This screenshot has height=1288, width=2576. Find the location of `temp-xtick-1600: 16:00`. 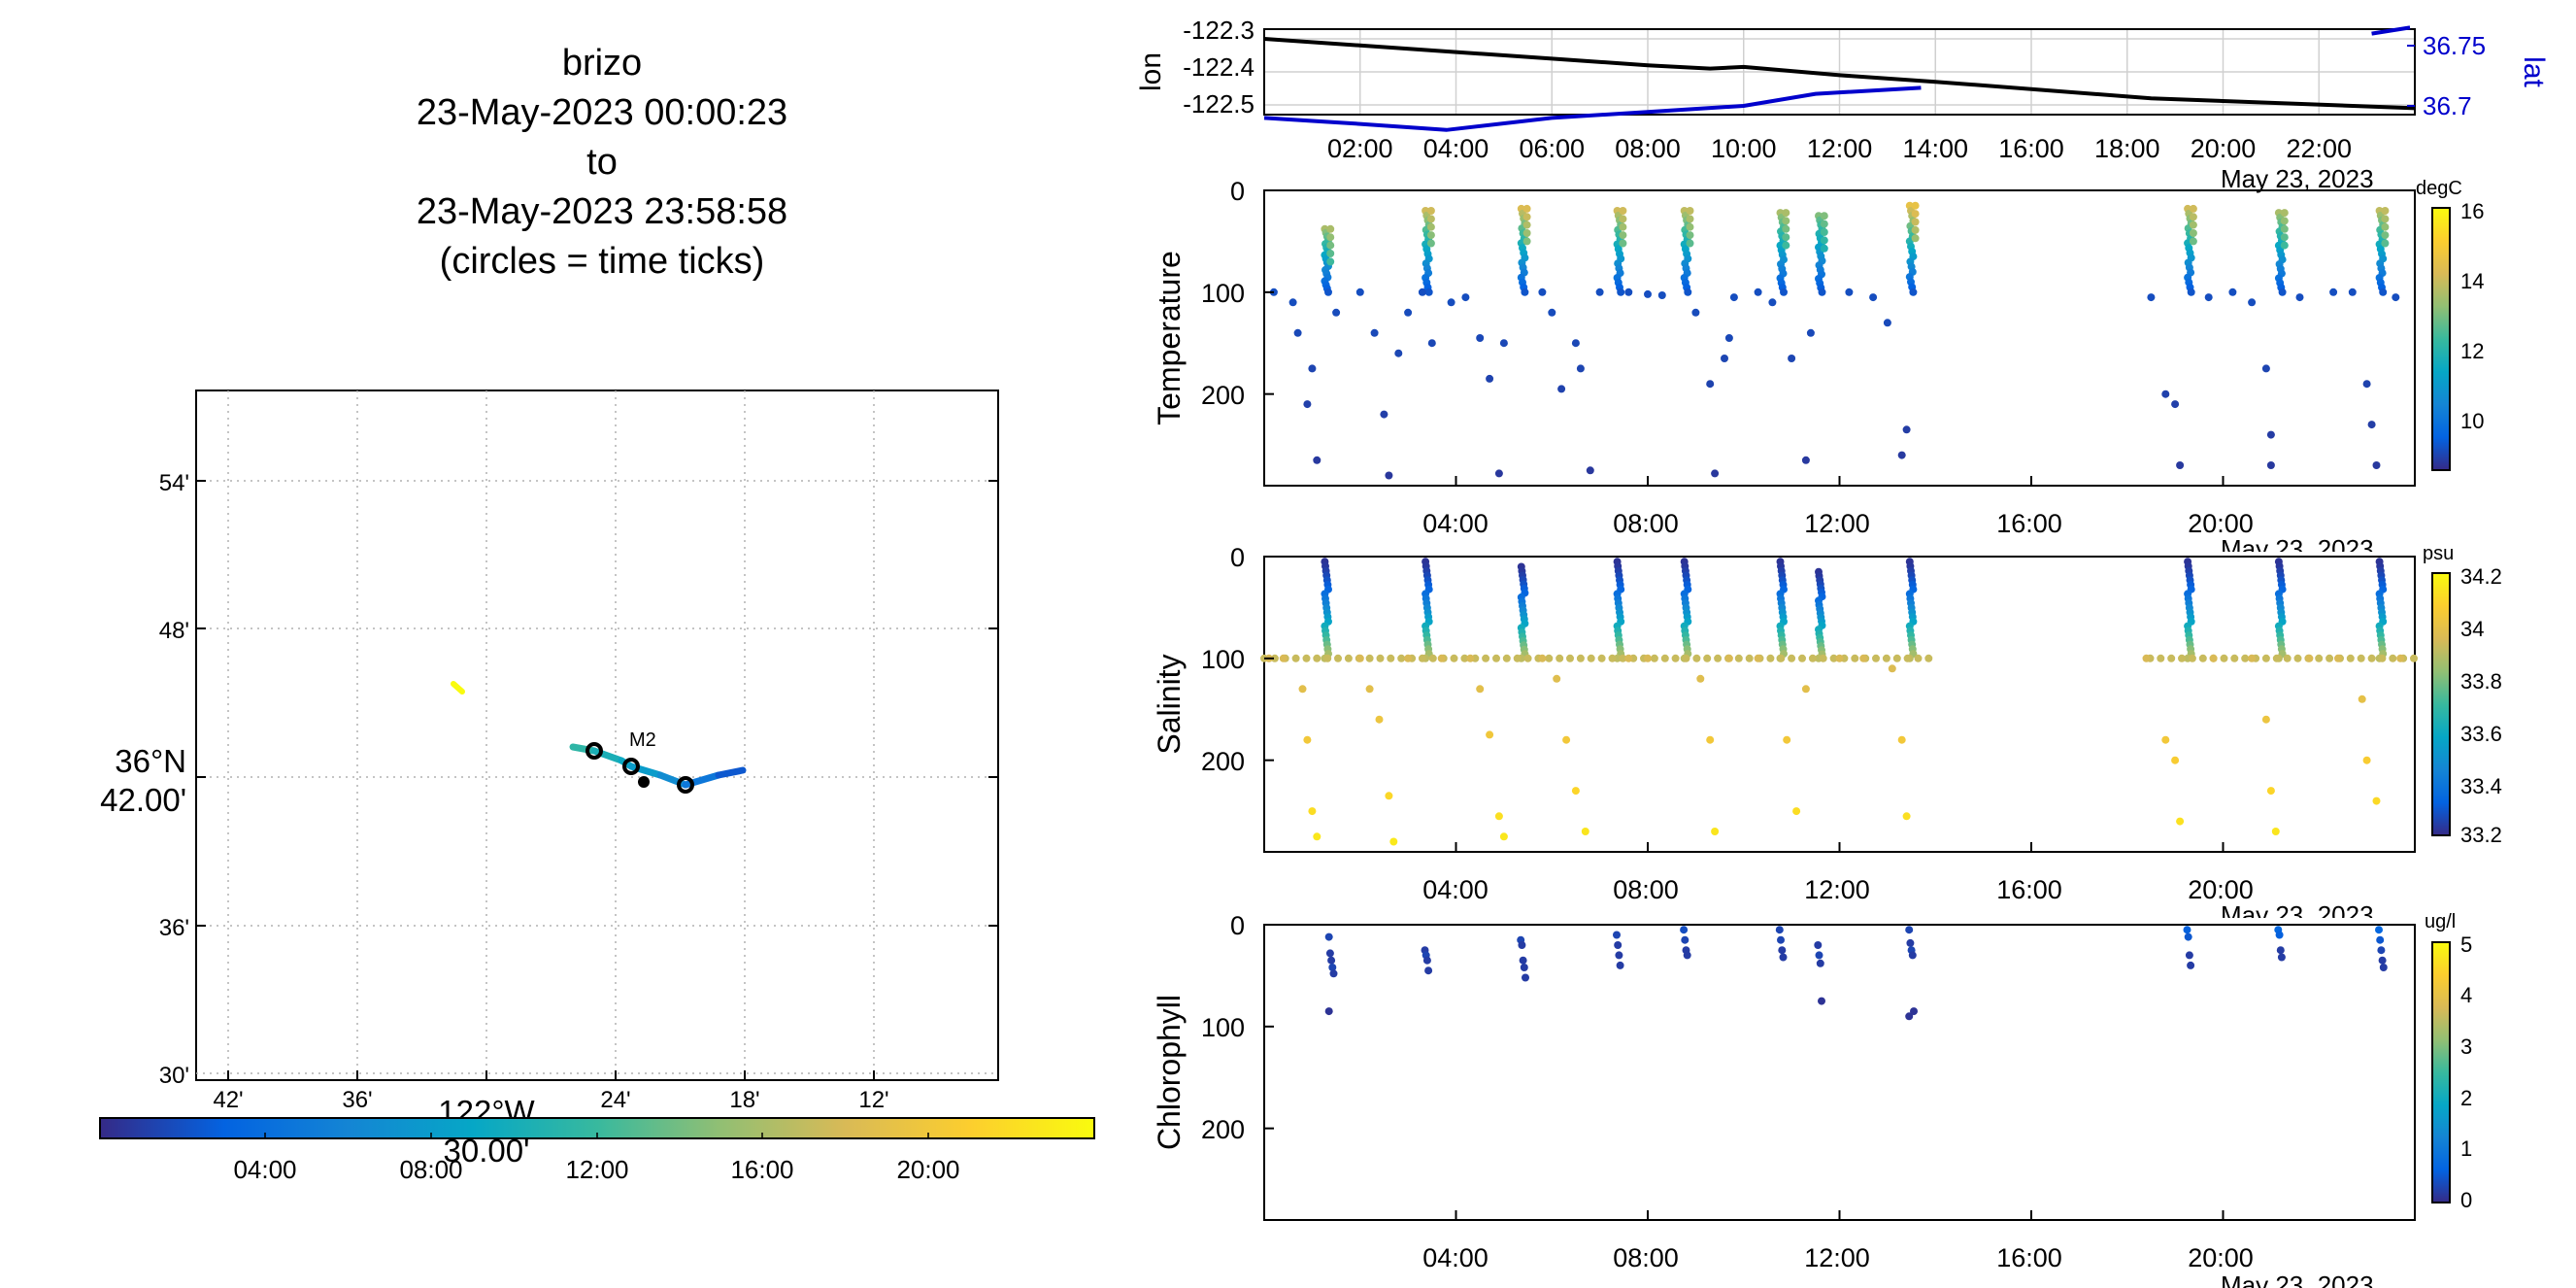

temp-xtick-1600: 16:00 is located at coordinates (2029, 523).